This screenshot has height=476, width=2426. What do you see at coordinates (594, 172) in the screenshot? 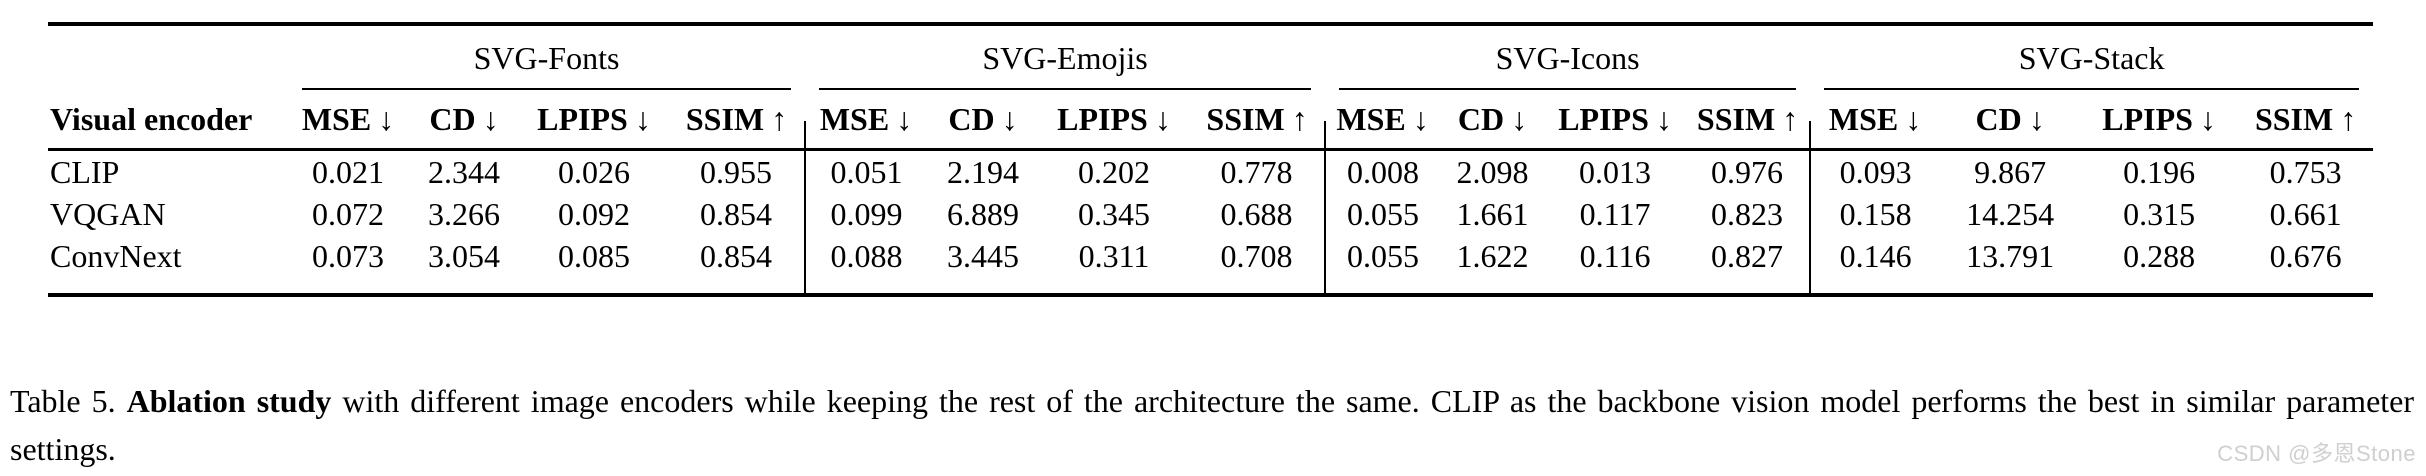
I see `value-cell: 0.026` at bounding box center [594, 172].